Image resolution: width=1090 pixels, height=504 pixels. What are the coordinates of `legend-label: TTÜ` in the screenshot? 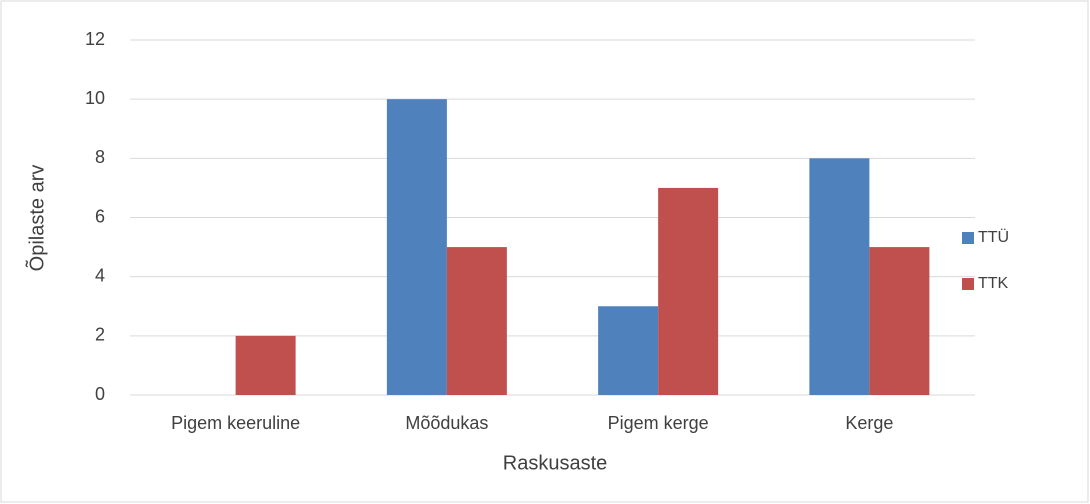 It's located at (993, 237).